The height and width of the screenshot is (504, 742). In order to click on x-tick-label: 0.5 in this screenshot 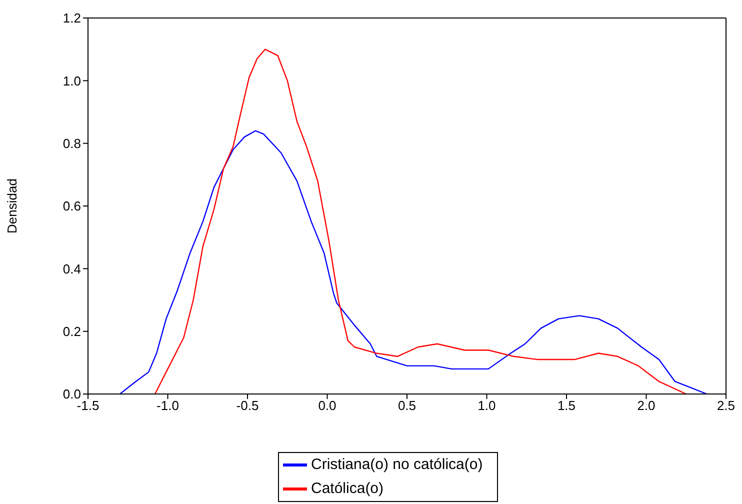, I will do `click(407, 406)`.